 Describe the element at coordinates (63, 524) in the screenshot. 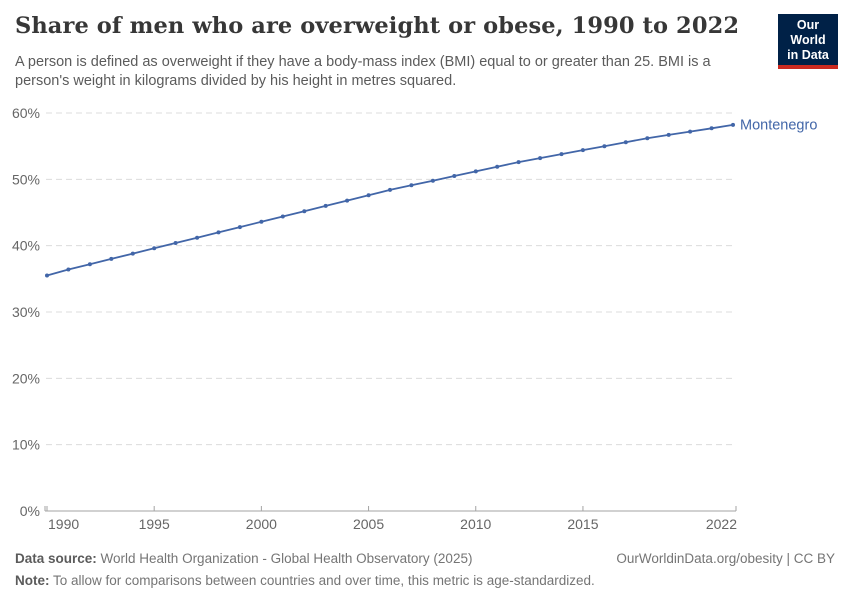

I see `x-axis-tick-label: 1990` at that location.